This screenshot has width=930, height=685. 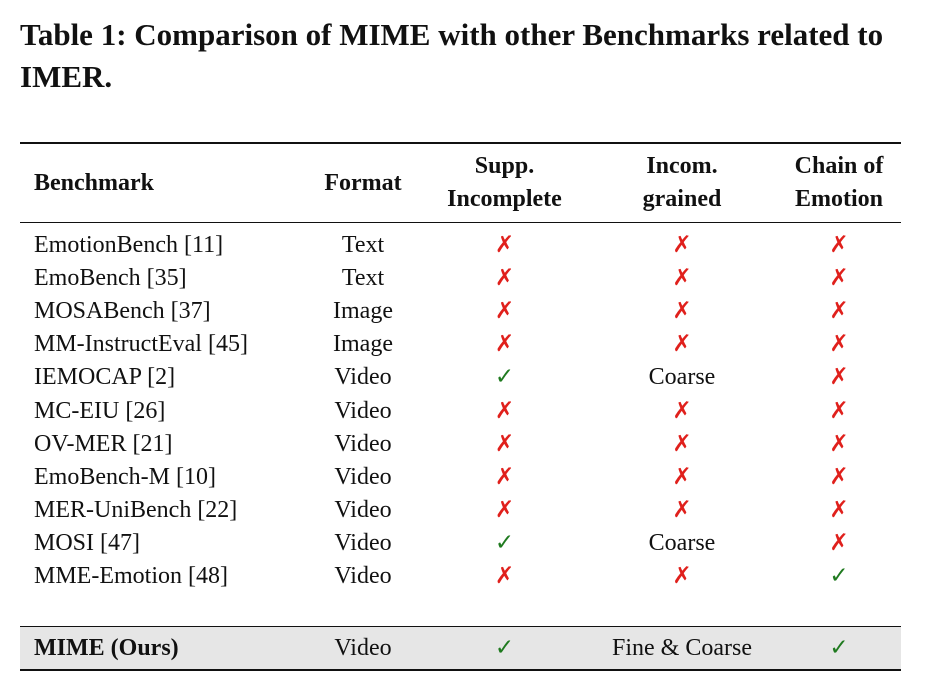 I want to click on ours-row: MIME (Ours) Video ✓ Fine & Coarse ✓, so click(x=460, y=648).